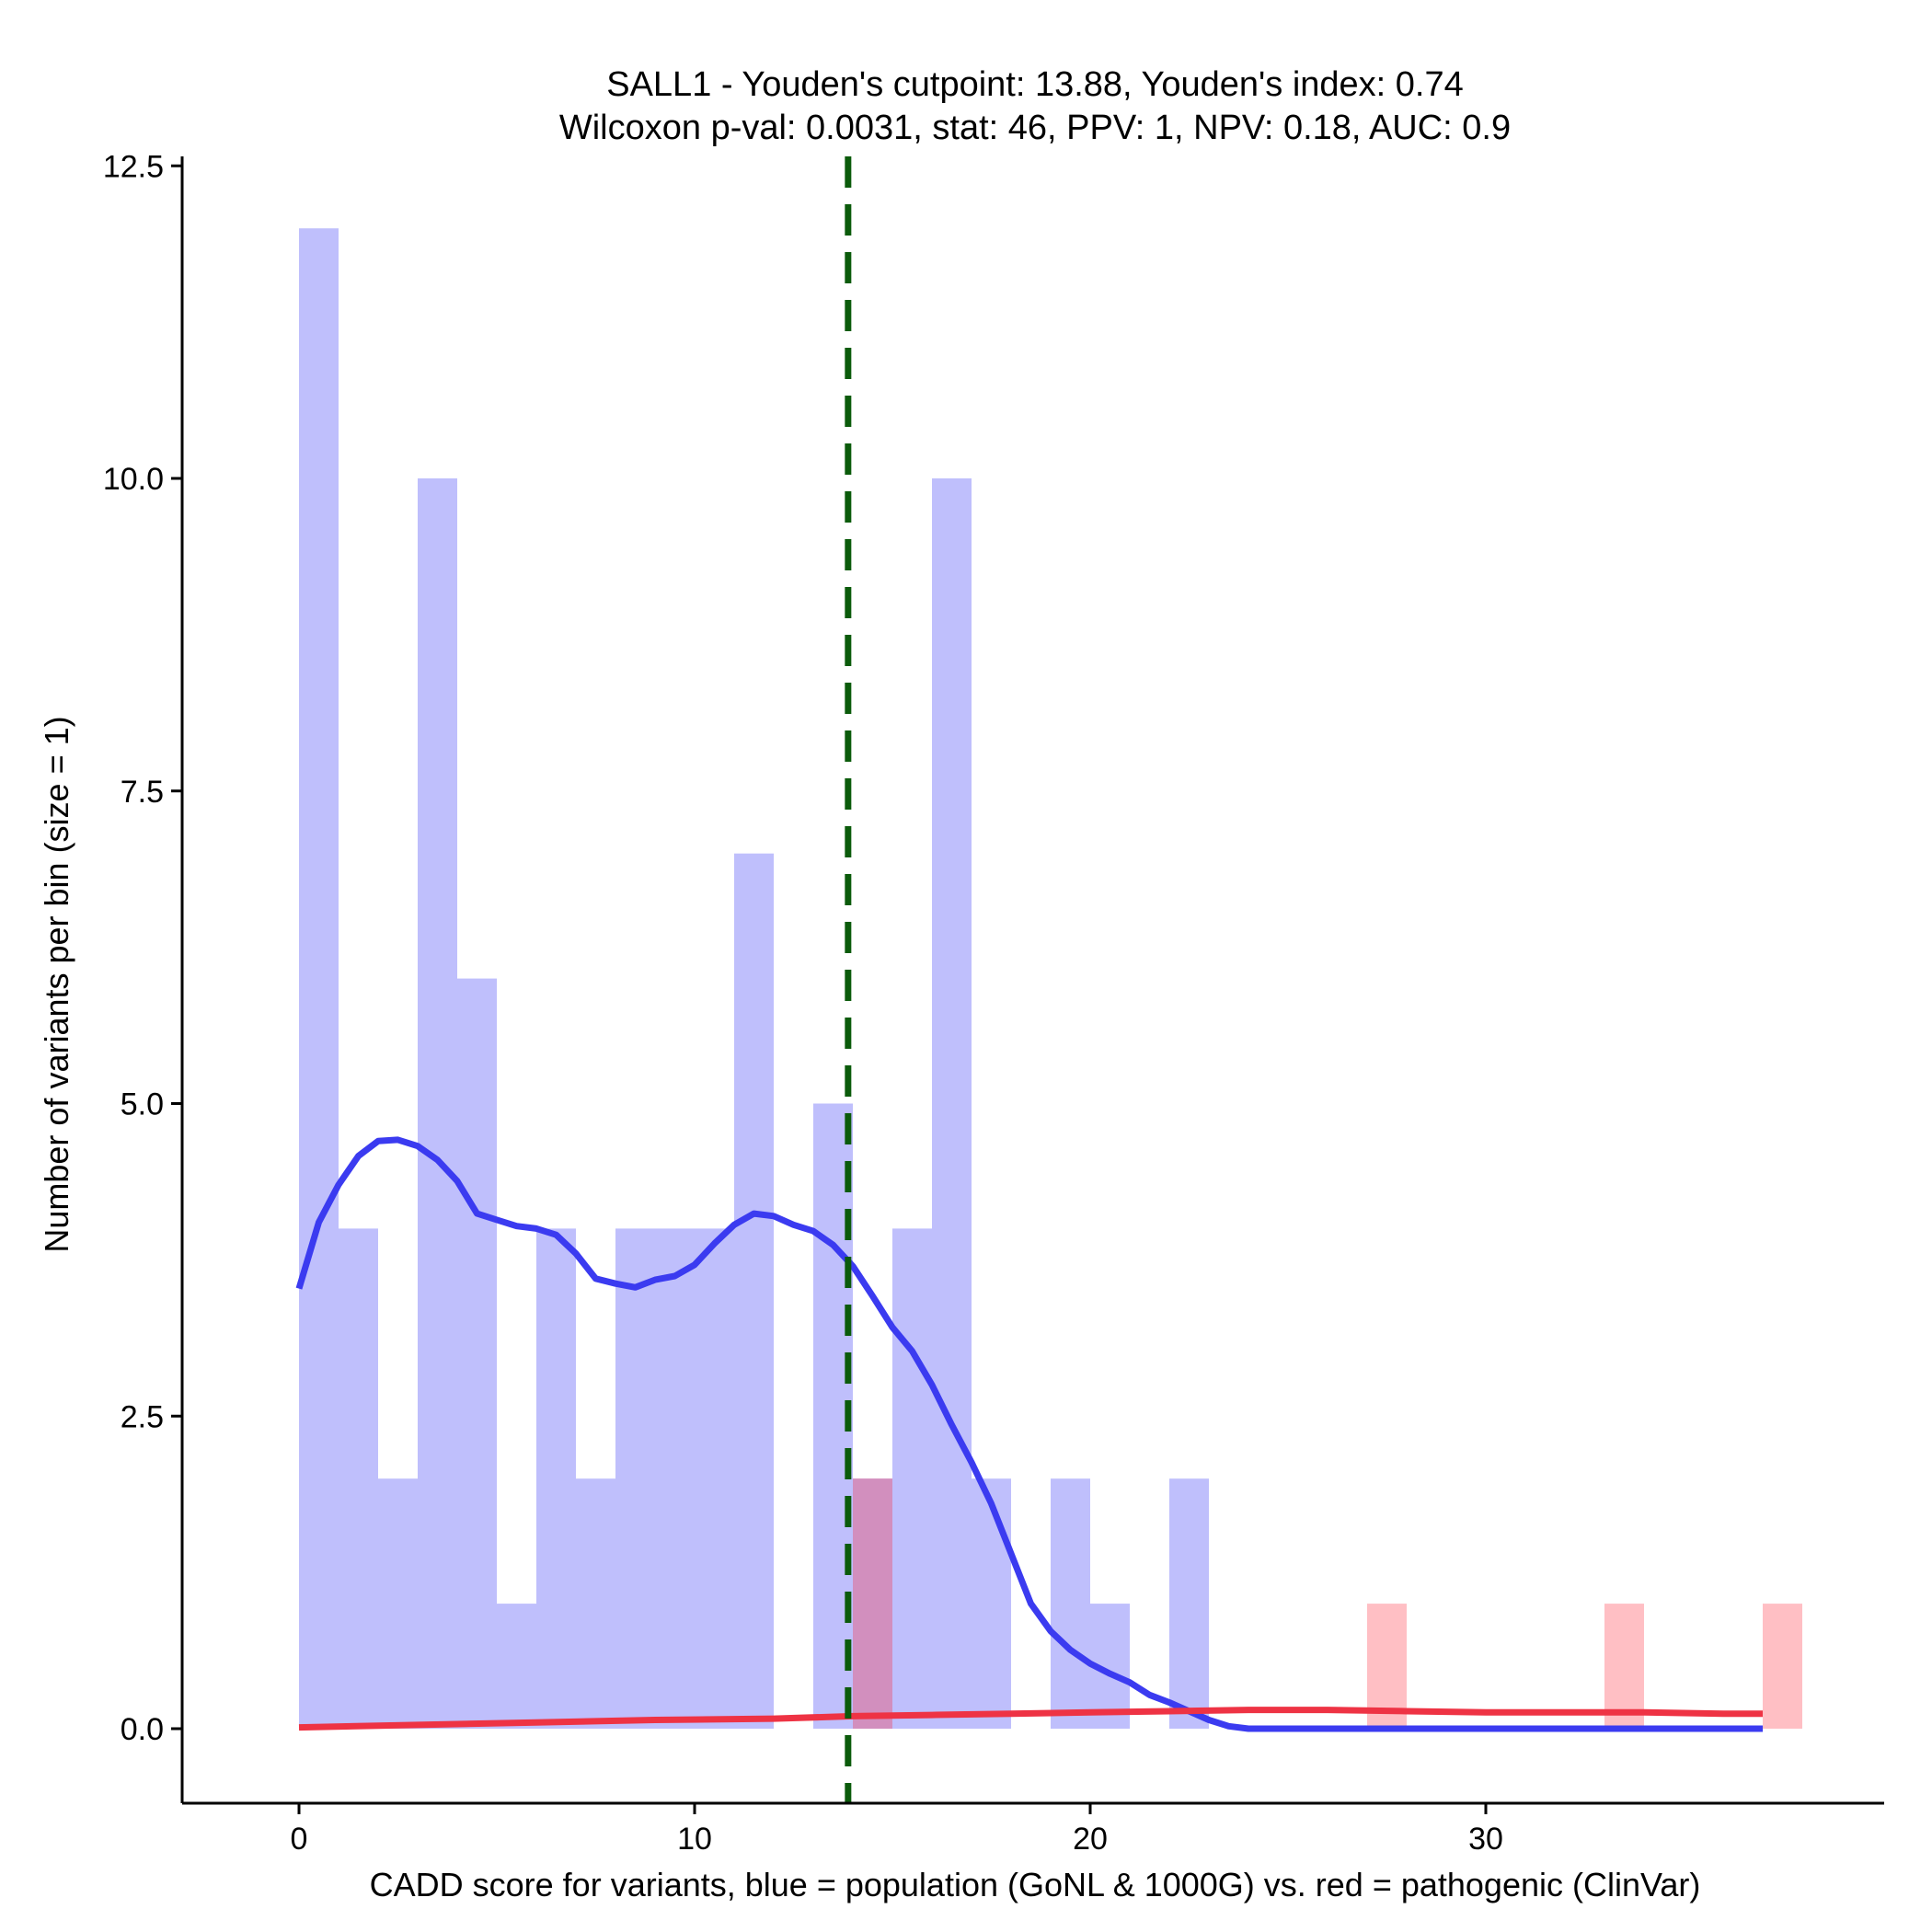 The height and width of the screenshot is (1932, 1932). Describe the element at coordinates (1033, 1829) in the screenshot. I see `x-axis: 0 10 20 30` at that location.